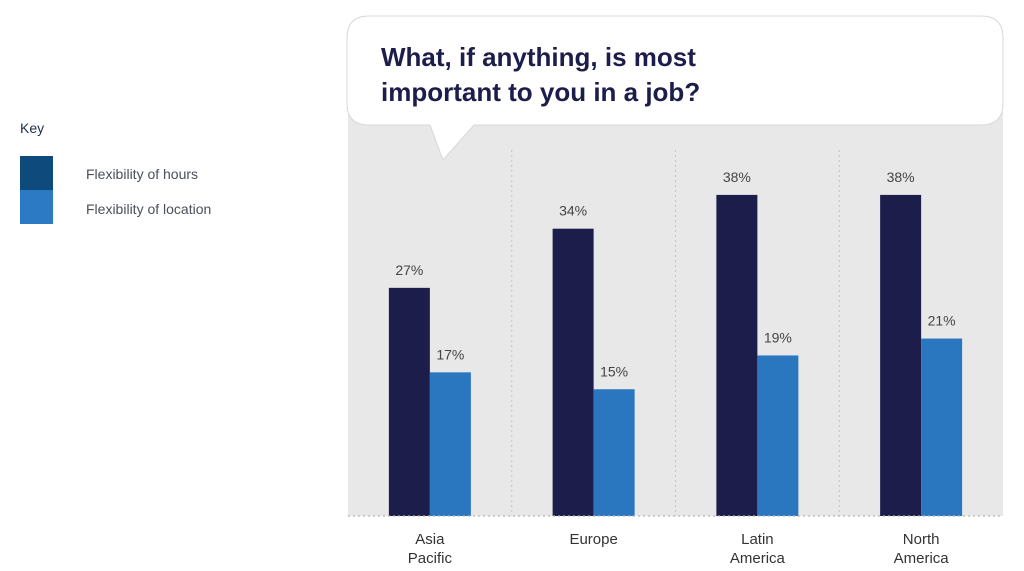  Describe the element at coordinates (430, 558) in the screenshot. I see `category-label: Pacific` at that location.